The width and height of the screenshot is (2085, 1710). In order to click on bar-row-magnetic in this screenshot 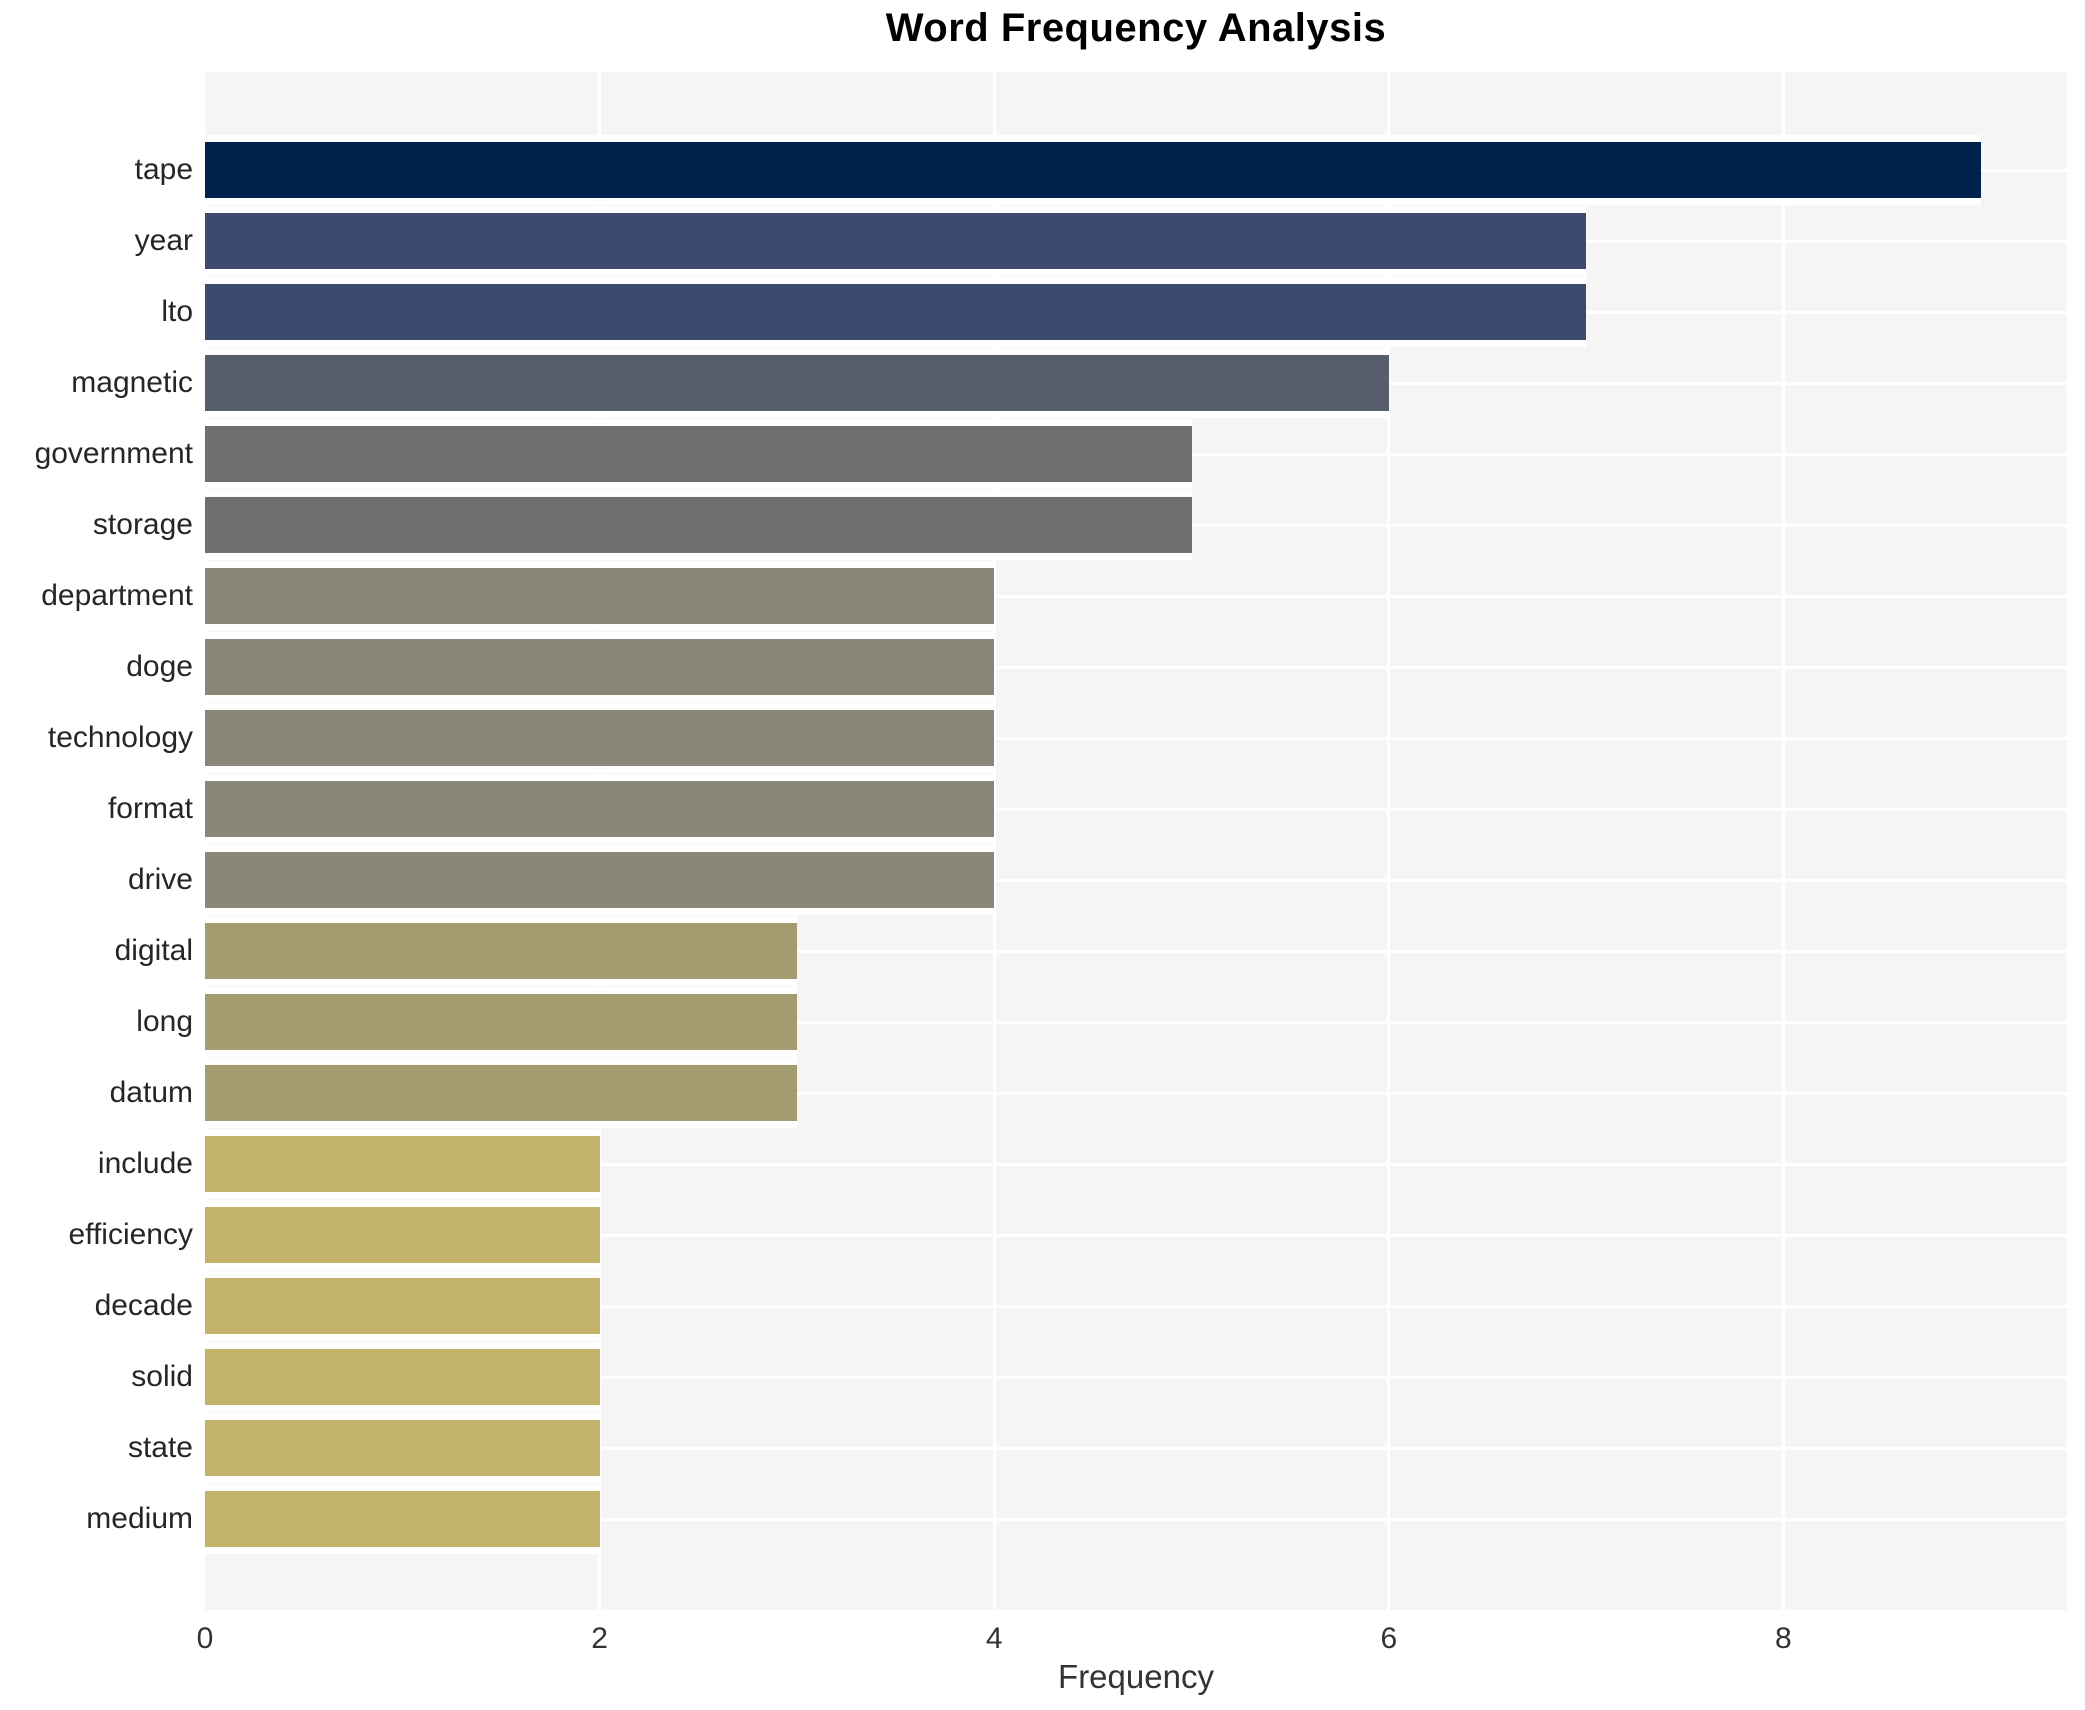, I will do `click(797, 383)`.